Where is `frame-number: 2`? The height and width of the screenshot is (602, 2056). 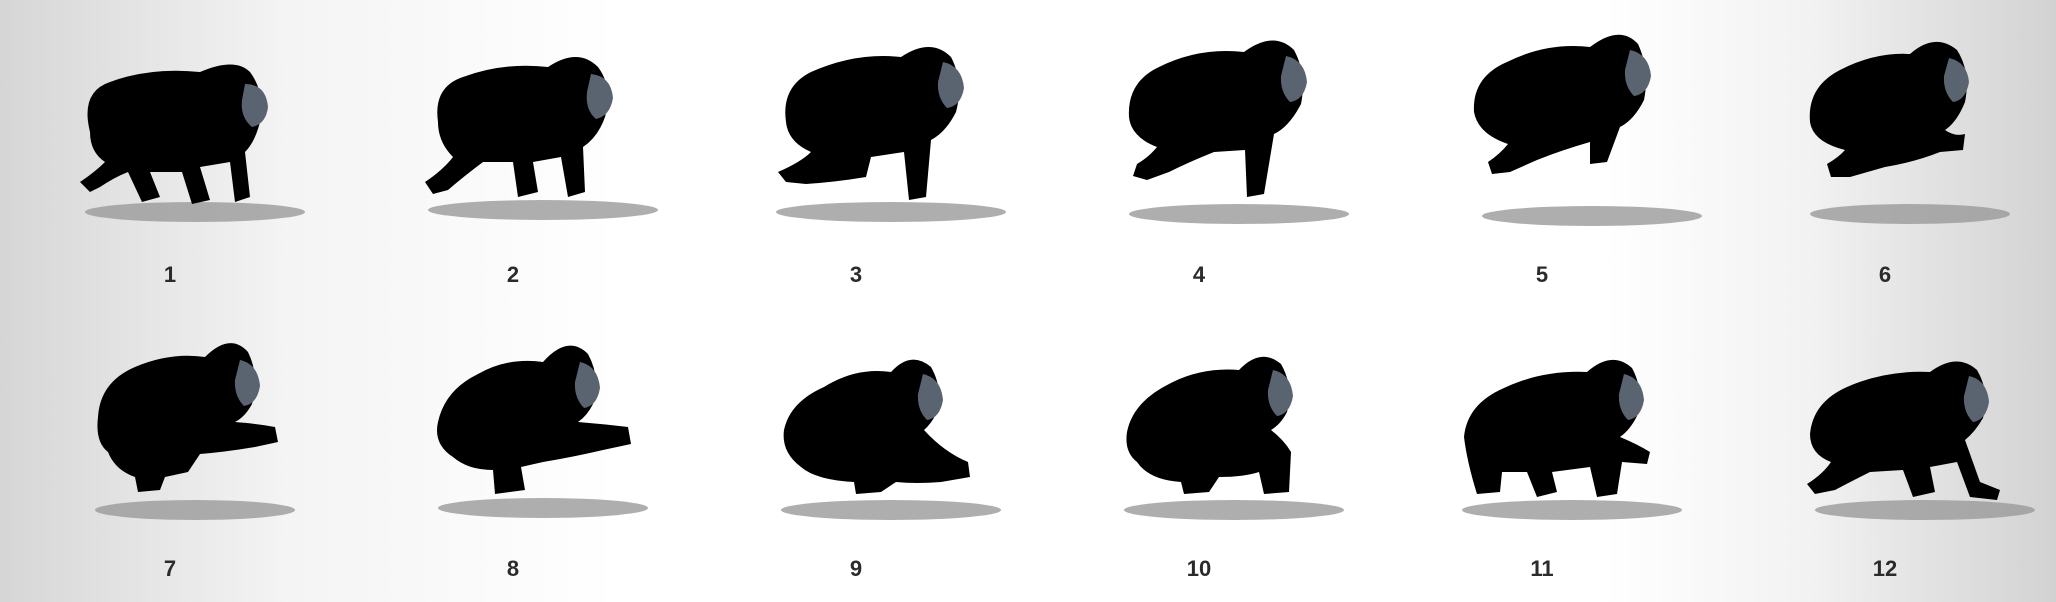 frame-number: 2 is located at coordinates (513, 274).